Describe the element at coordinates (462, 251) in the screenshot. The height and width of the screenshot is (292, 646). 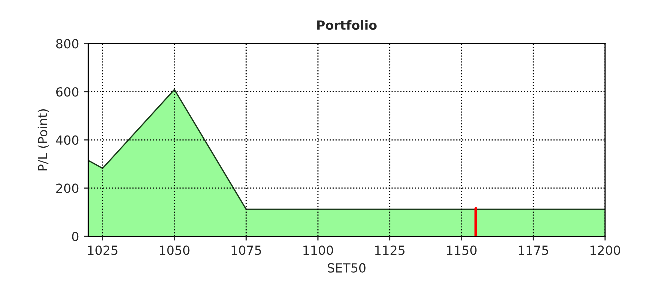
I see `x-tick-label: 1150` at that location.